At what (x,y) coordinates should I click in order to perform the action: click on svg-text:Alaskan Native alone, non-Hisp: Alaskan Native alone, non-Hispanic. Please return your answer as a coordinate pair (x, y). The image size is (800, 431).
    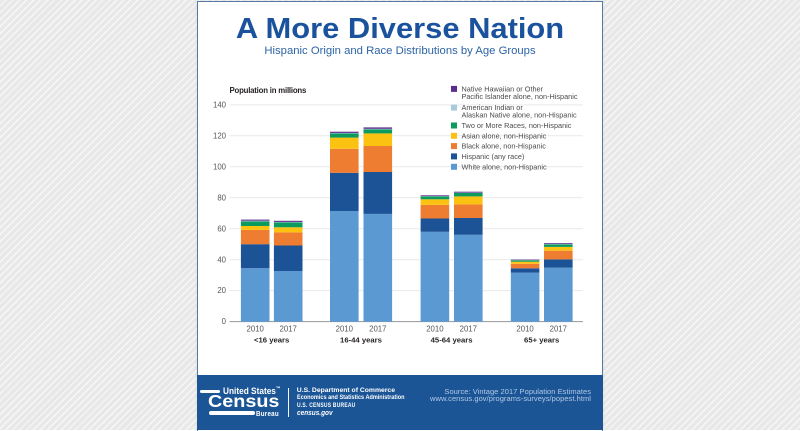
    Looking at the image, I should click on (520, 115).